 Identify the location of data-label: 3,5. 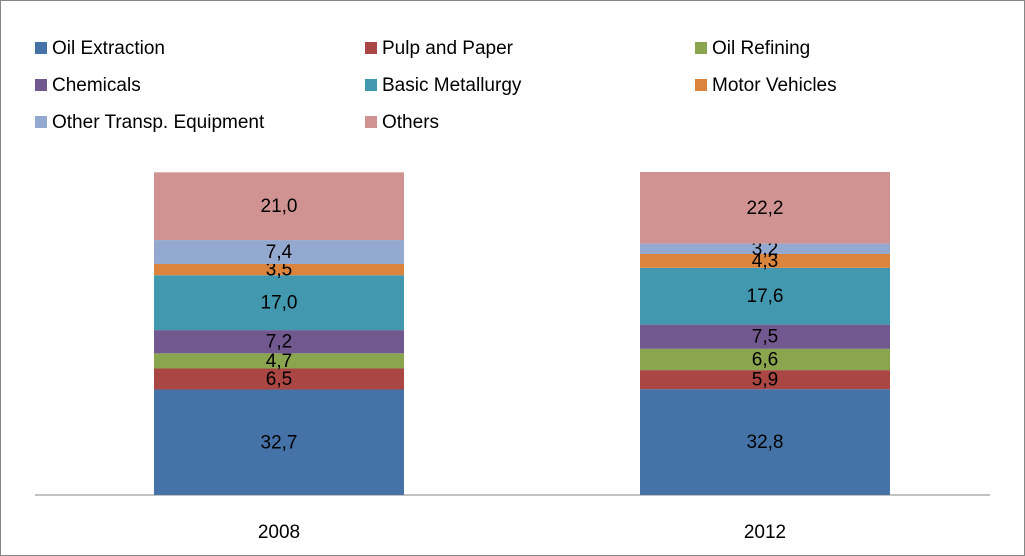
(279, 270).